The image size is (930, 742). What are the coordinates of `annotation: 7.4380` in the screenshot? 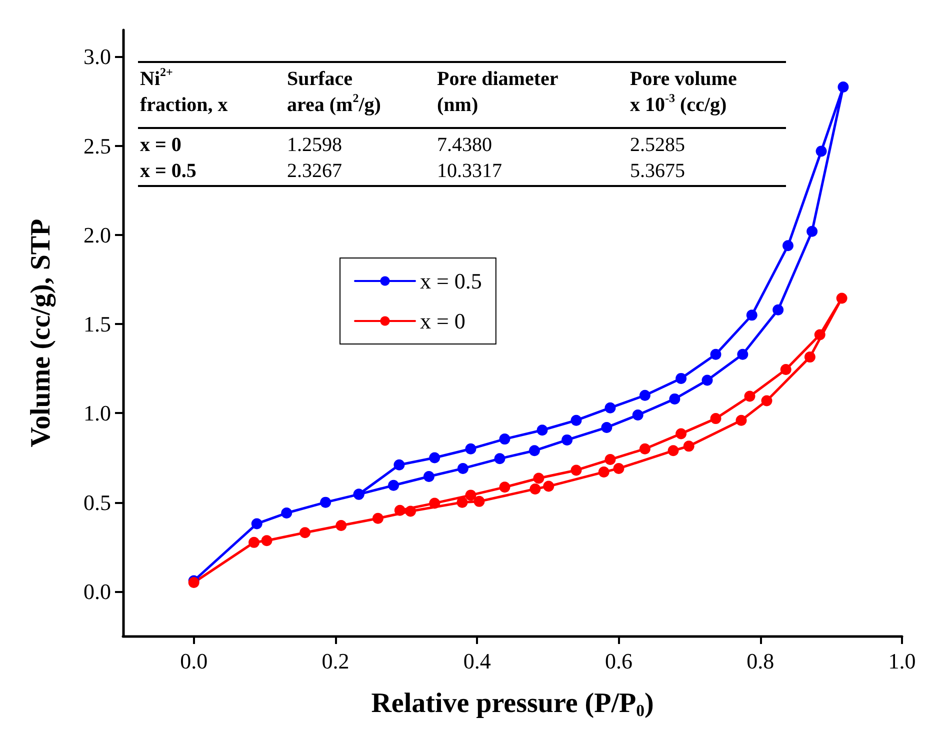 It's located at (464, 145).